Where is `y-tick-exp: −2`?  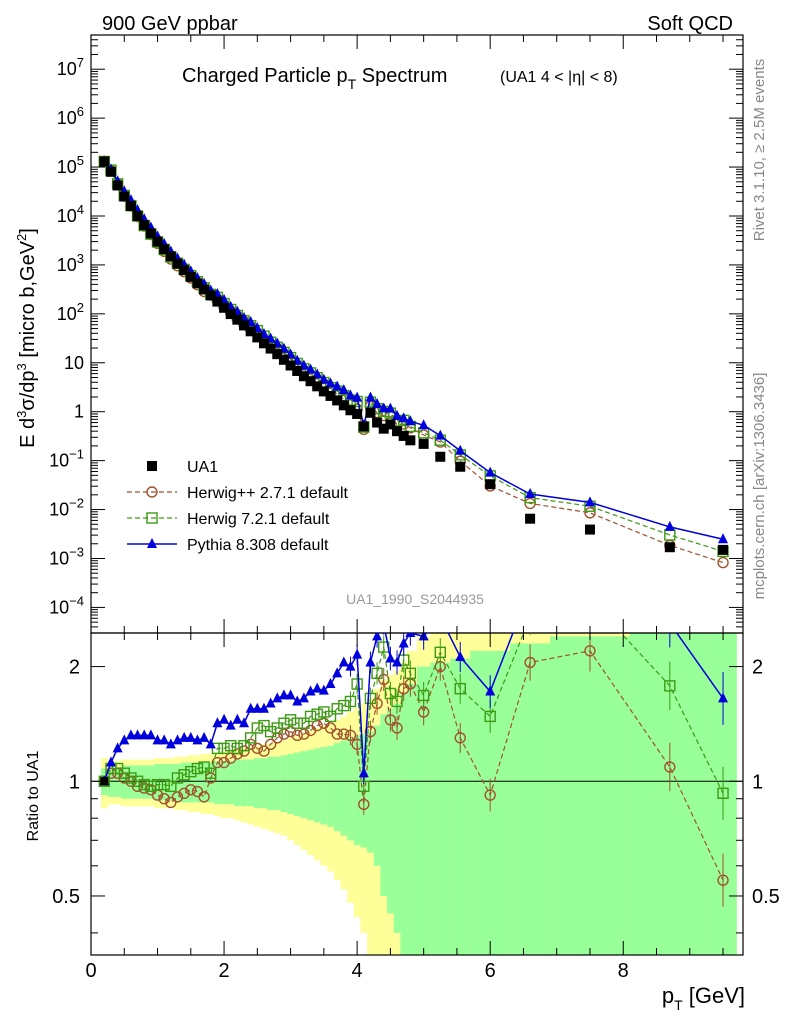 y-tick-exp: −2 is located at coordinates (76, 503).